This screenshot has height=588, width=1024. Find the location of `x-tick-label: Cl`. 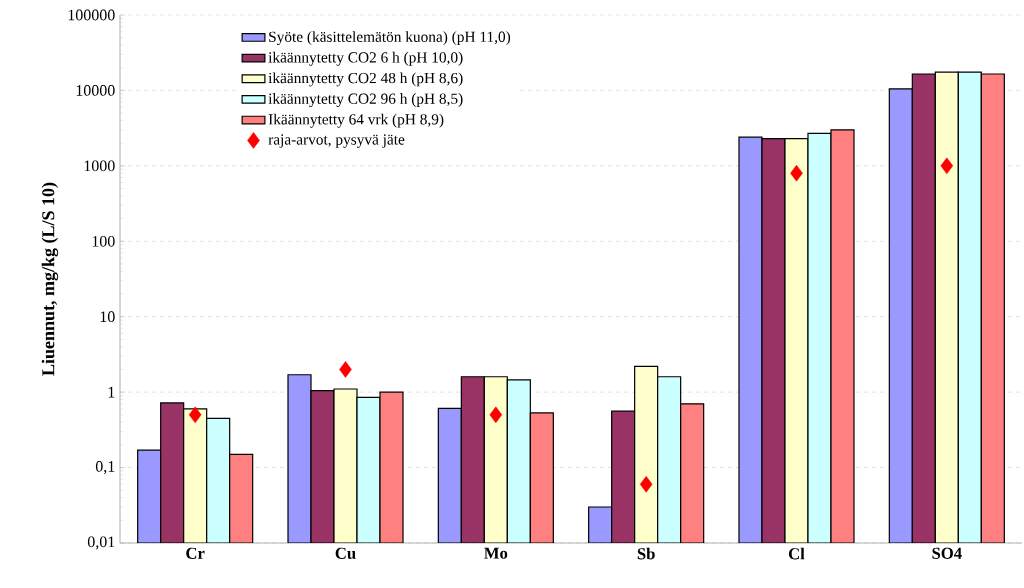

x-tick-label: Cl is located at coordinates (796, 553).